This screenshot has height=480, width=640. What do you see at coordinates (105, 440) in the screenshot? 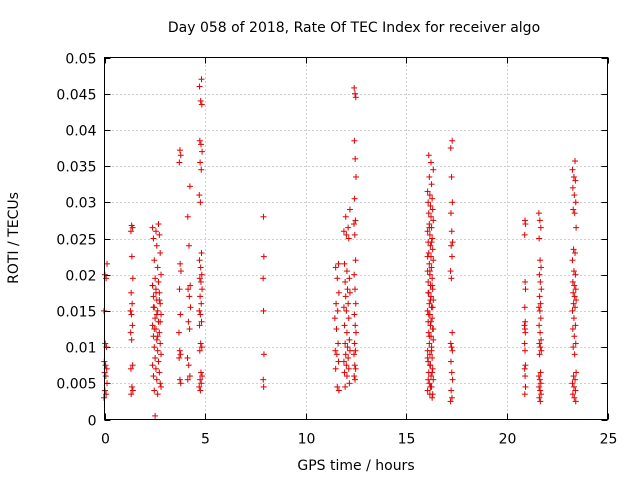
I see `x-tick-label: 0` at bounding box center [105, 440].